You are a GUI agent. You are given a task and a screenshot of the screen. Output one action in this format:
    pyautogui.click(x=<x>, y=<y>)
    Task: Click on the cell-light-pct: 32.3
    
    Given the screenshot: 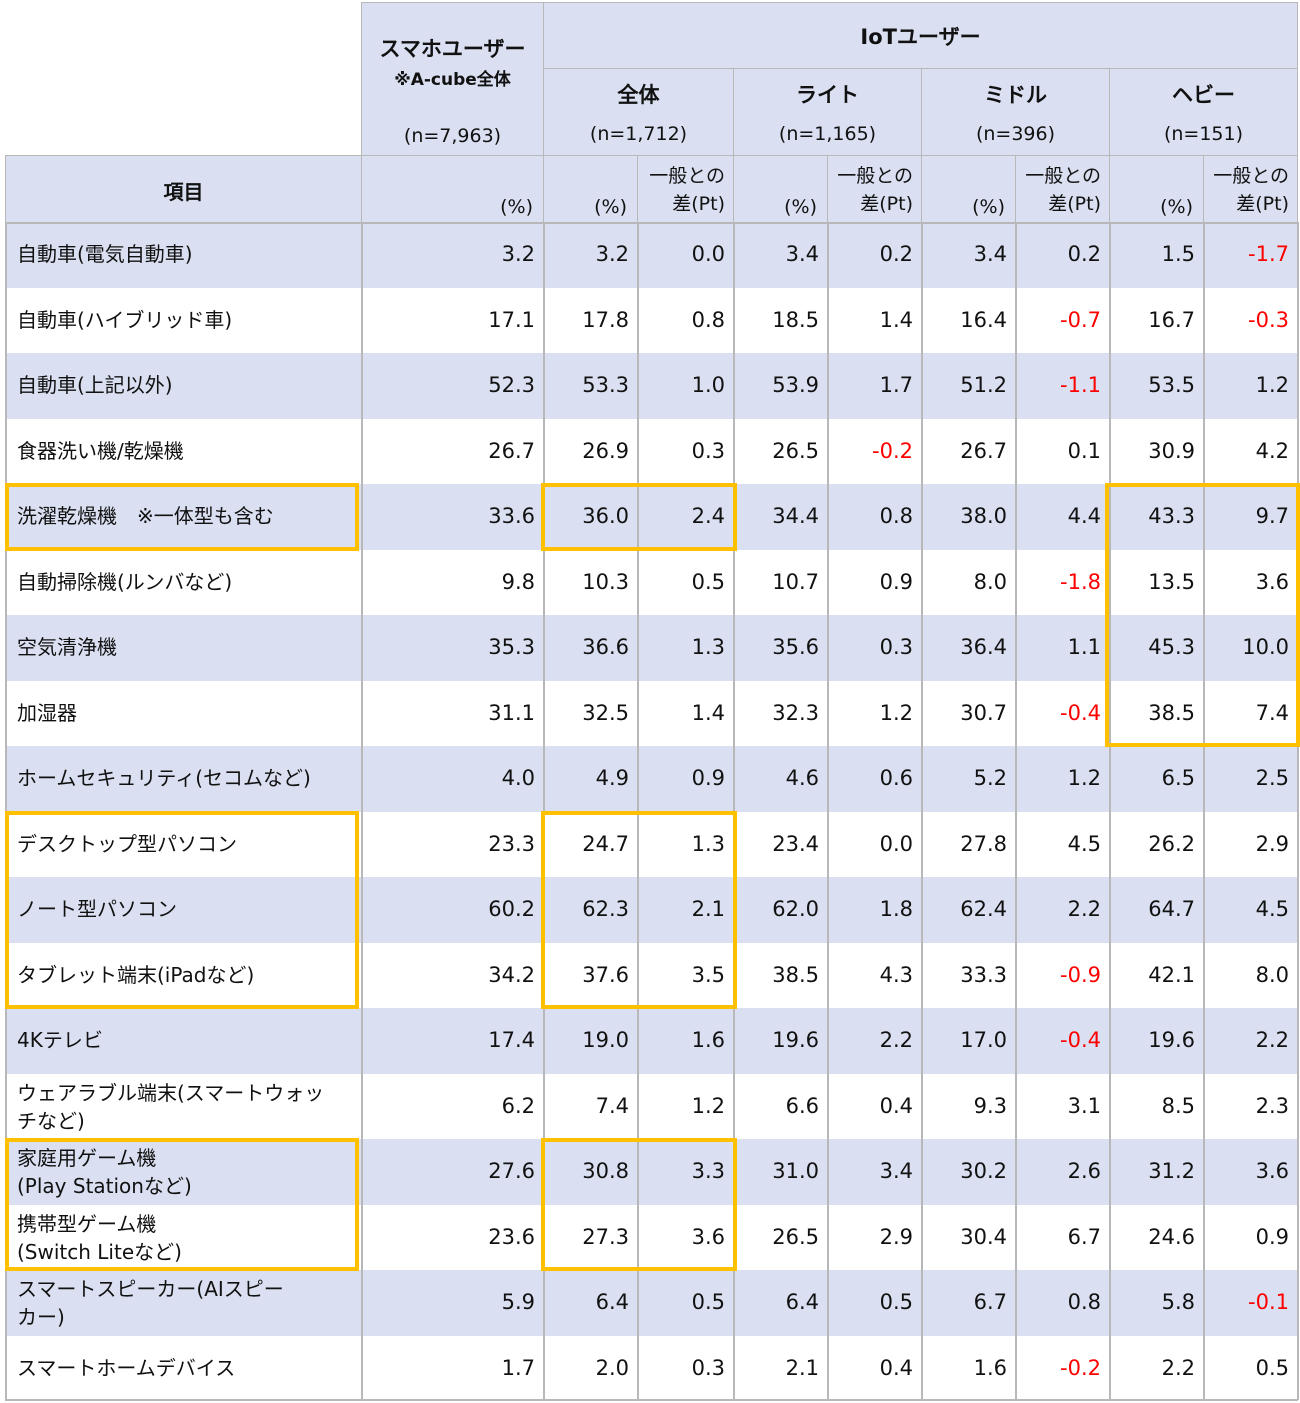 What is the action you would take?
    pyautogui.click(x=795, y=712)
    